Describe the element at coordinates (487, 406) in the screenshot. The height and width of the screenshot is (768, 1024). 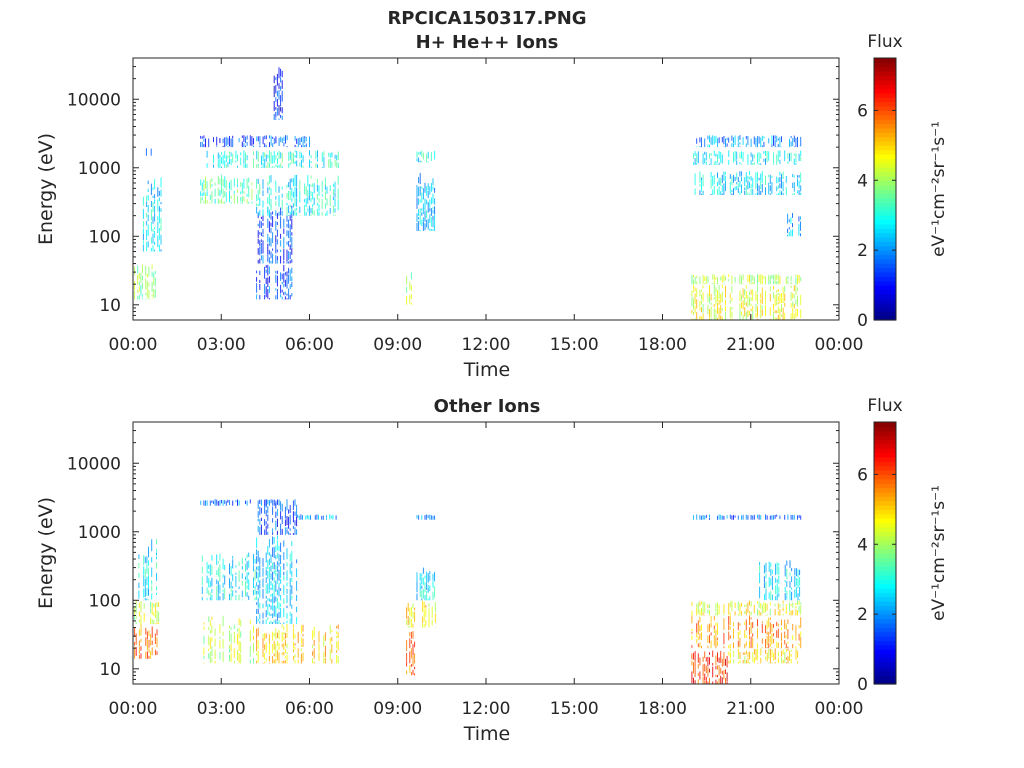
I see `panel-title: Other Ions` at that location.